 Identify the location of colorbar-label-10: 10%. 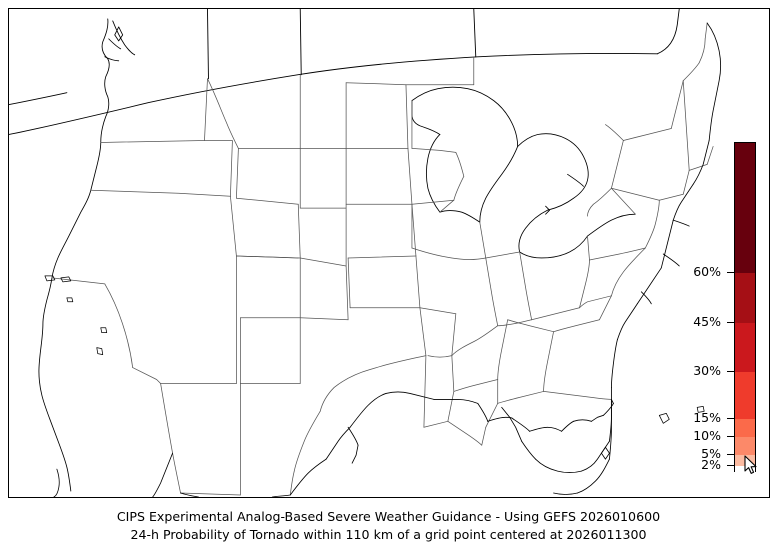
(707, 435).